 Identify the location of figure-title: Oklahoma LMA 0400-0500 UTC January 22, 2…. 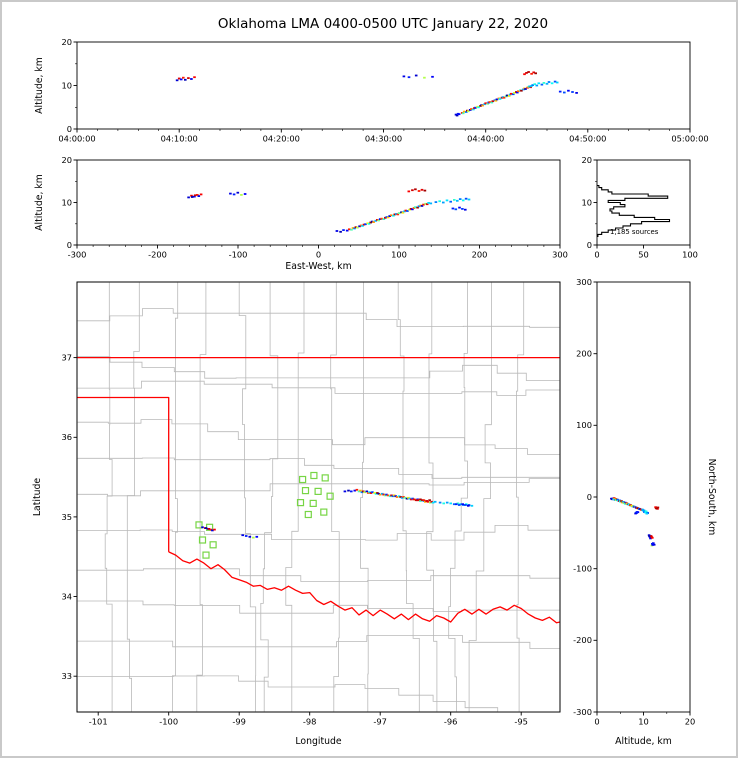
(383, 24).